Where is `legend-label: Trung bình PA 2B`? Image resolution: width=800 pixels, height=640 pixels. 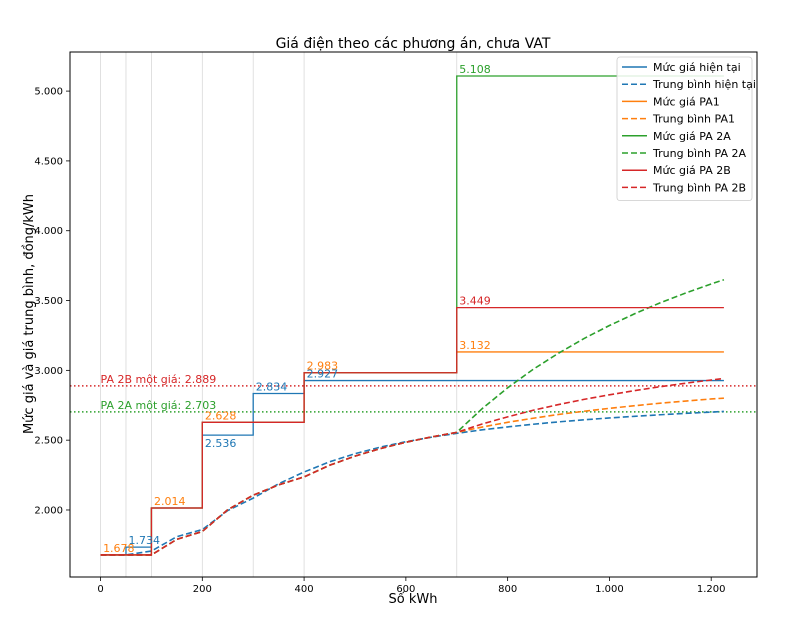
legend-label: Trung bình PA 2B is located at coordinates (699, 187).